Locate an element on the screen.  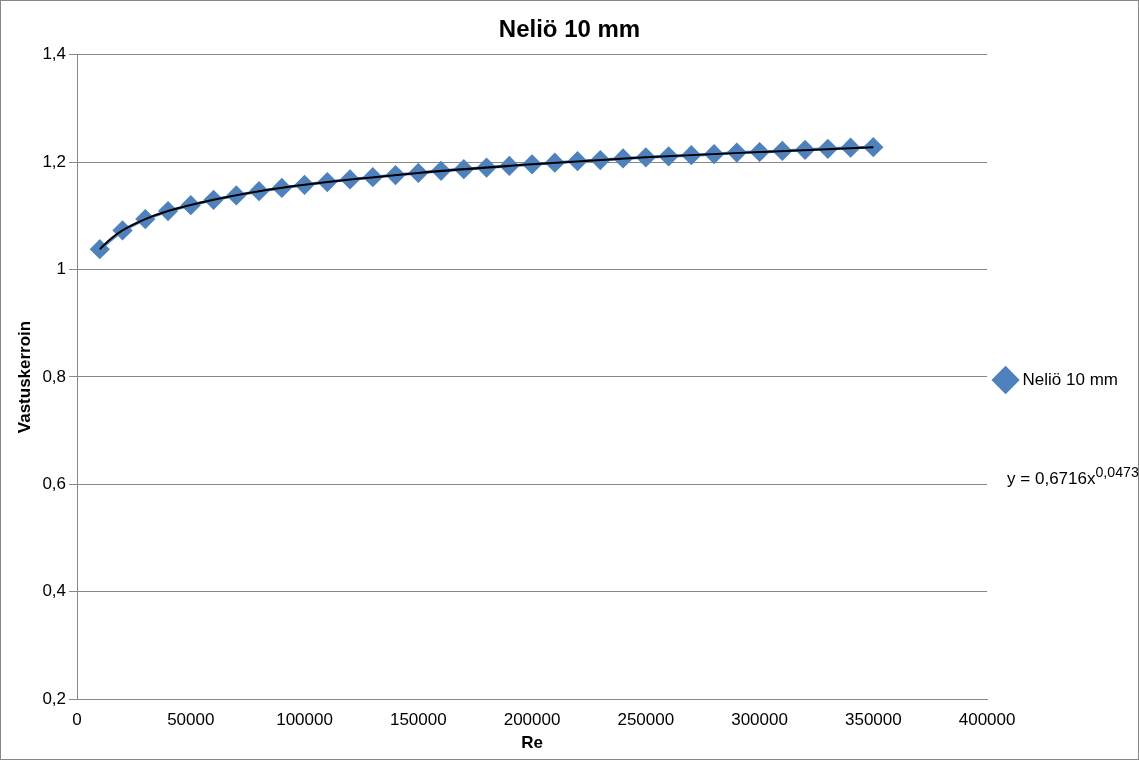
point is located at coordinates (100, 249).